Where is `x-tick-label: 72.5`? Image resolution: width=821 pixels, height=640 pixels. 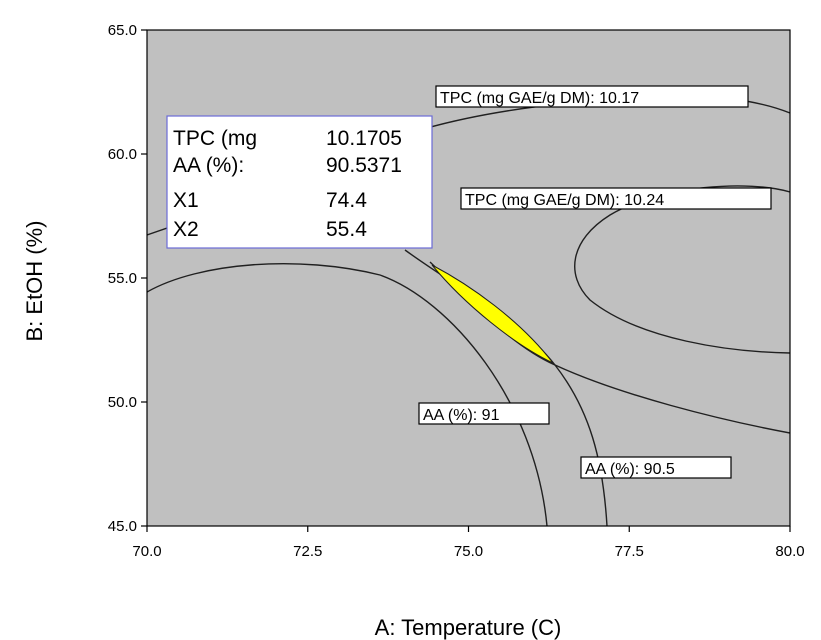
x-tick-label: 72.5 is located at coordinates (307, 551).